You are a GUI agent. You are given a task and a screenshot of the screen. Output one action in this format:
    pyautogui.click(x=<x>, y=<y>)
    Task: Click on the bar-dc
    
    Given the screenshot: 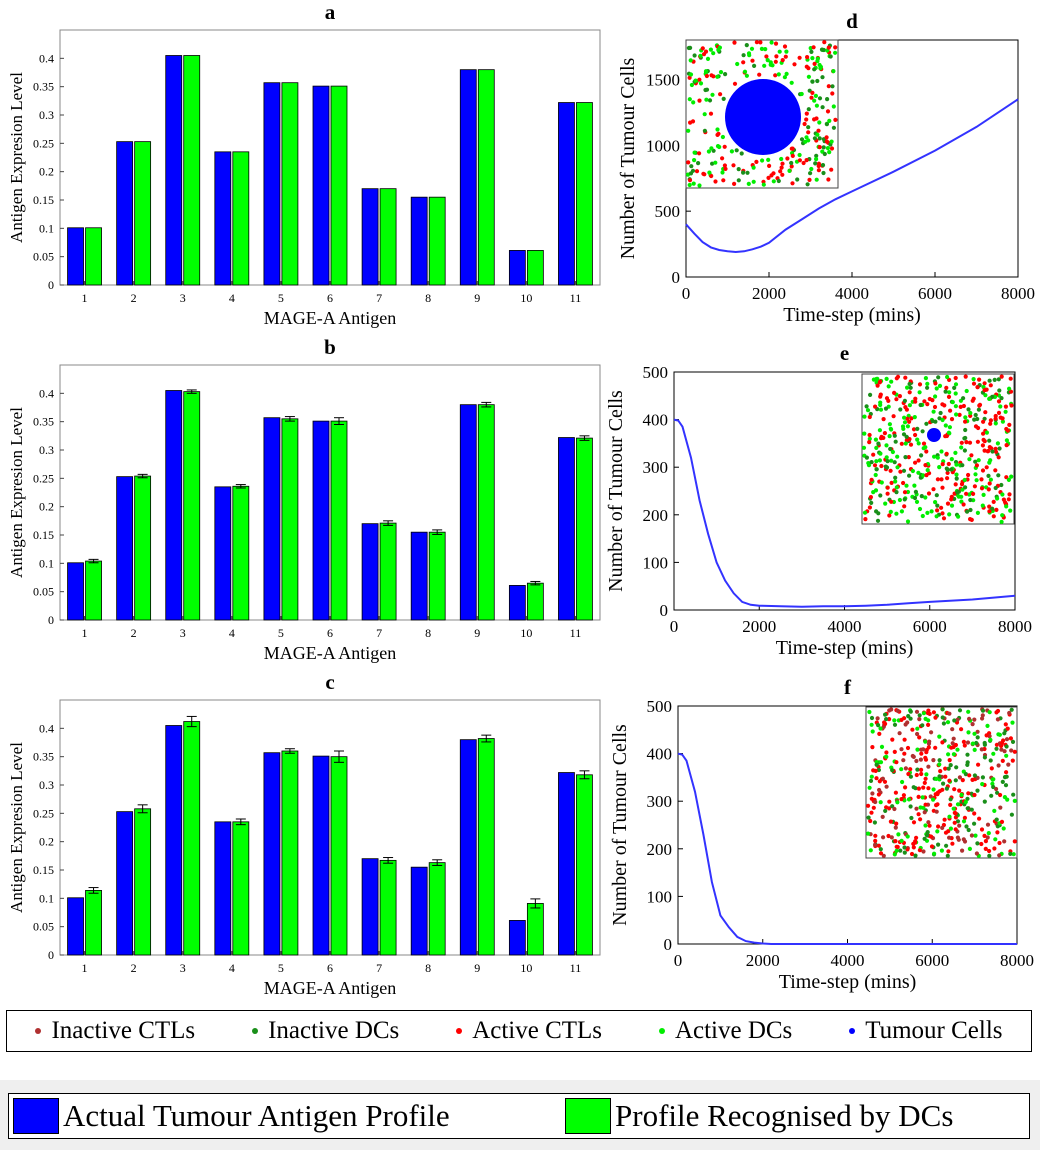 What is the action you would take?
    pyautogui.click(x=388, y=571)
    